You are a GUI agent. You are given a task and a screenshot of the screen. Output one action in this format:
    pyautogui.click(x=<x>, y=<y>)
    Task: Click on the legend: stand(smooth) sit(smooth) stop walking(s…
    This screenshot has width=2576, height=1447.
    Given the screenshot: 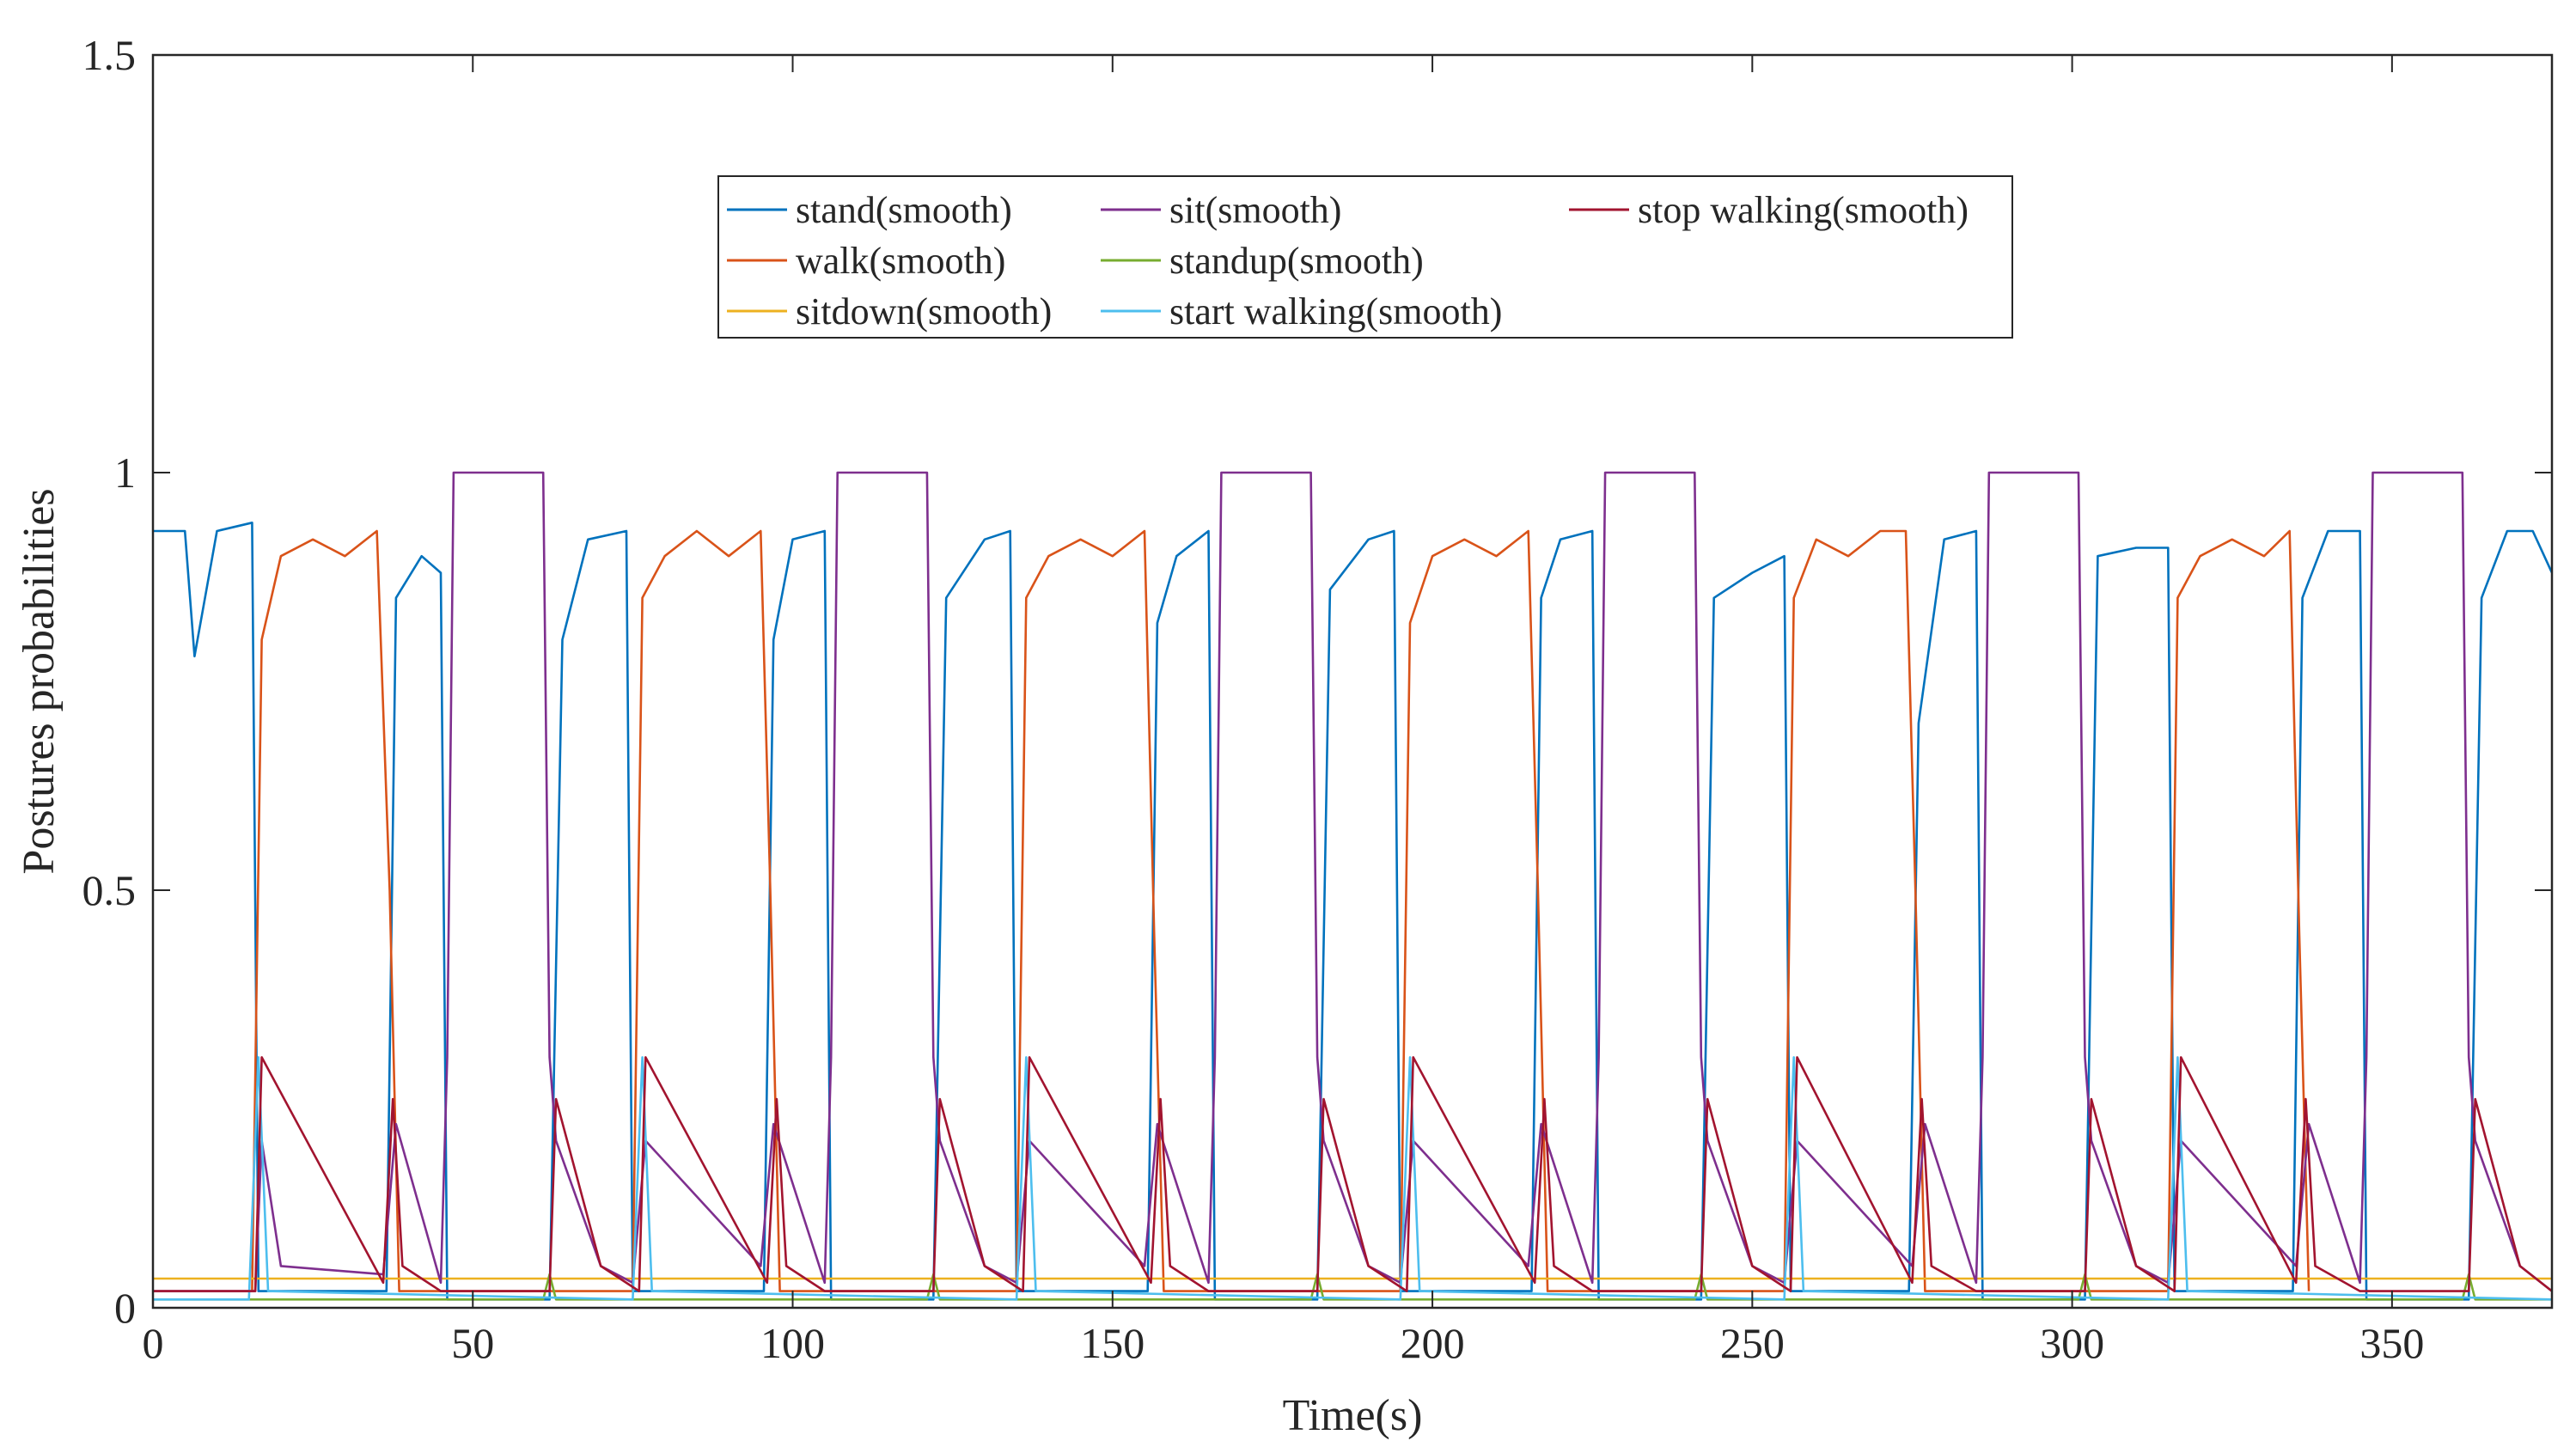 What is the action you would take?
    pyautogui.click(x=1365, y=257)
    